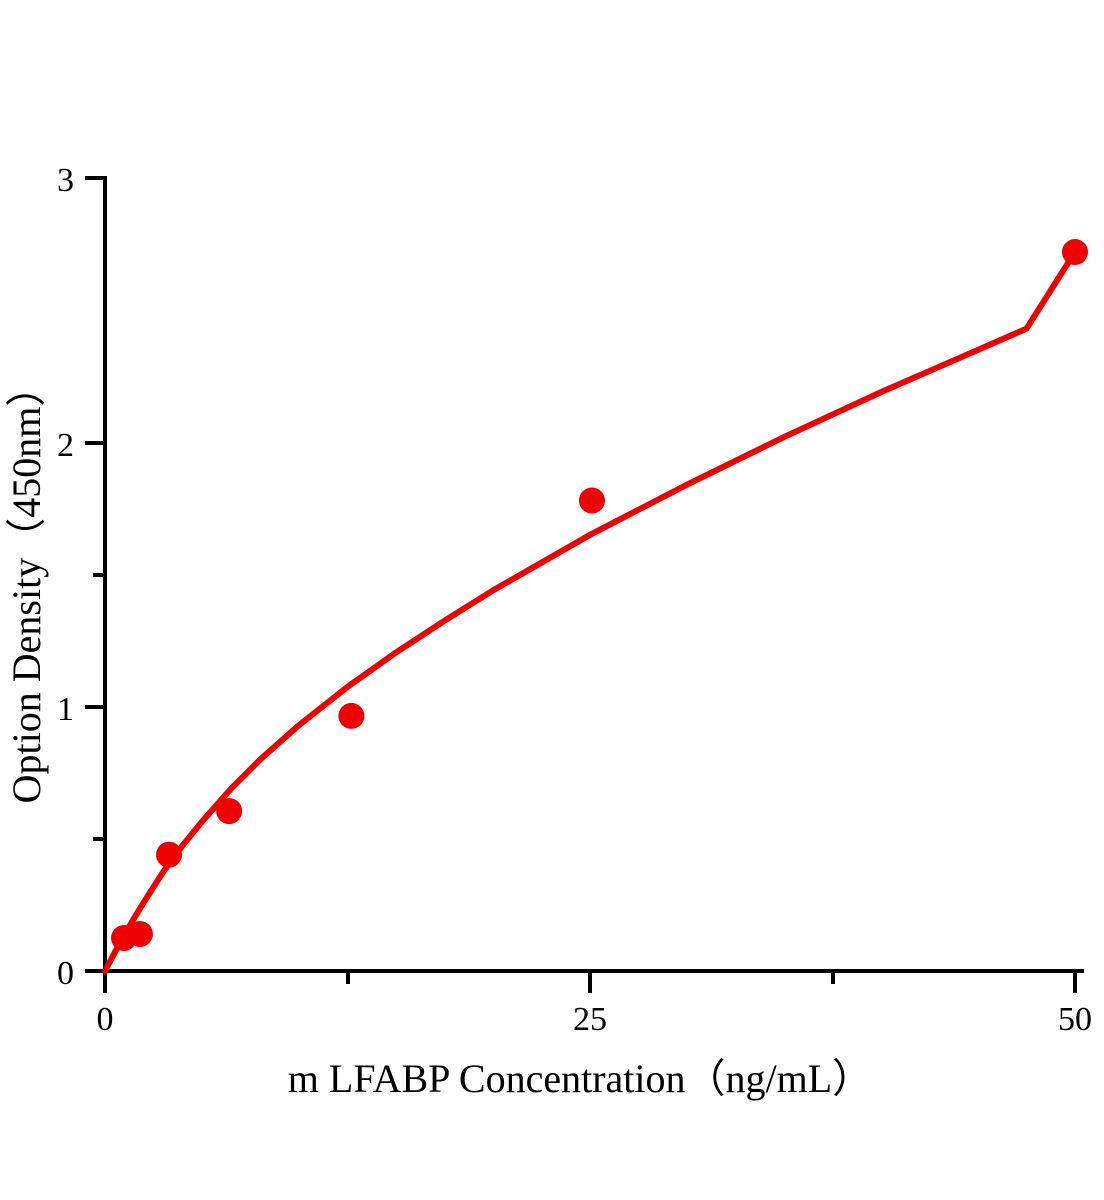  I want to click on y-tick-label-2: 2, so click(65, 445).